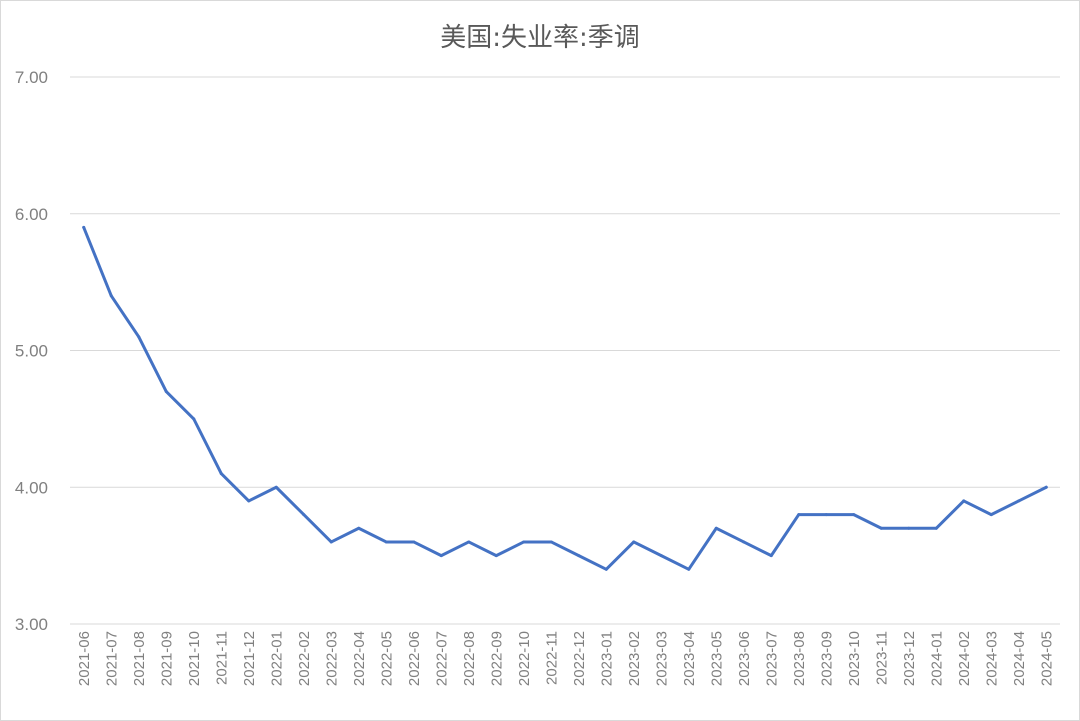 This screenshot has height=721, width=1080. What do you see at coordinates (854, 658) in the screenshot?
I see `x-tick-label: 2023-10` at bounding box center [854, 658].